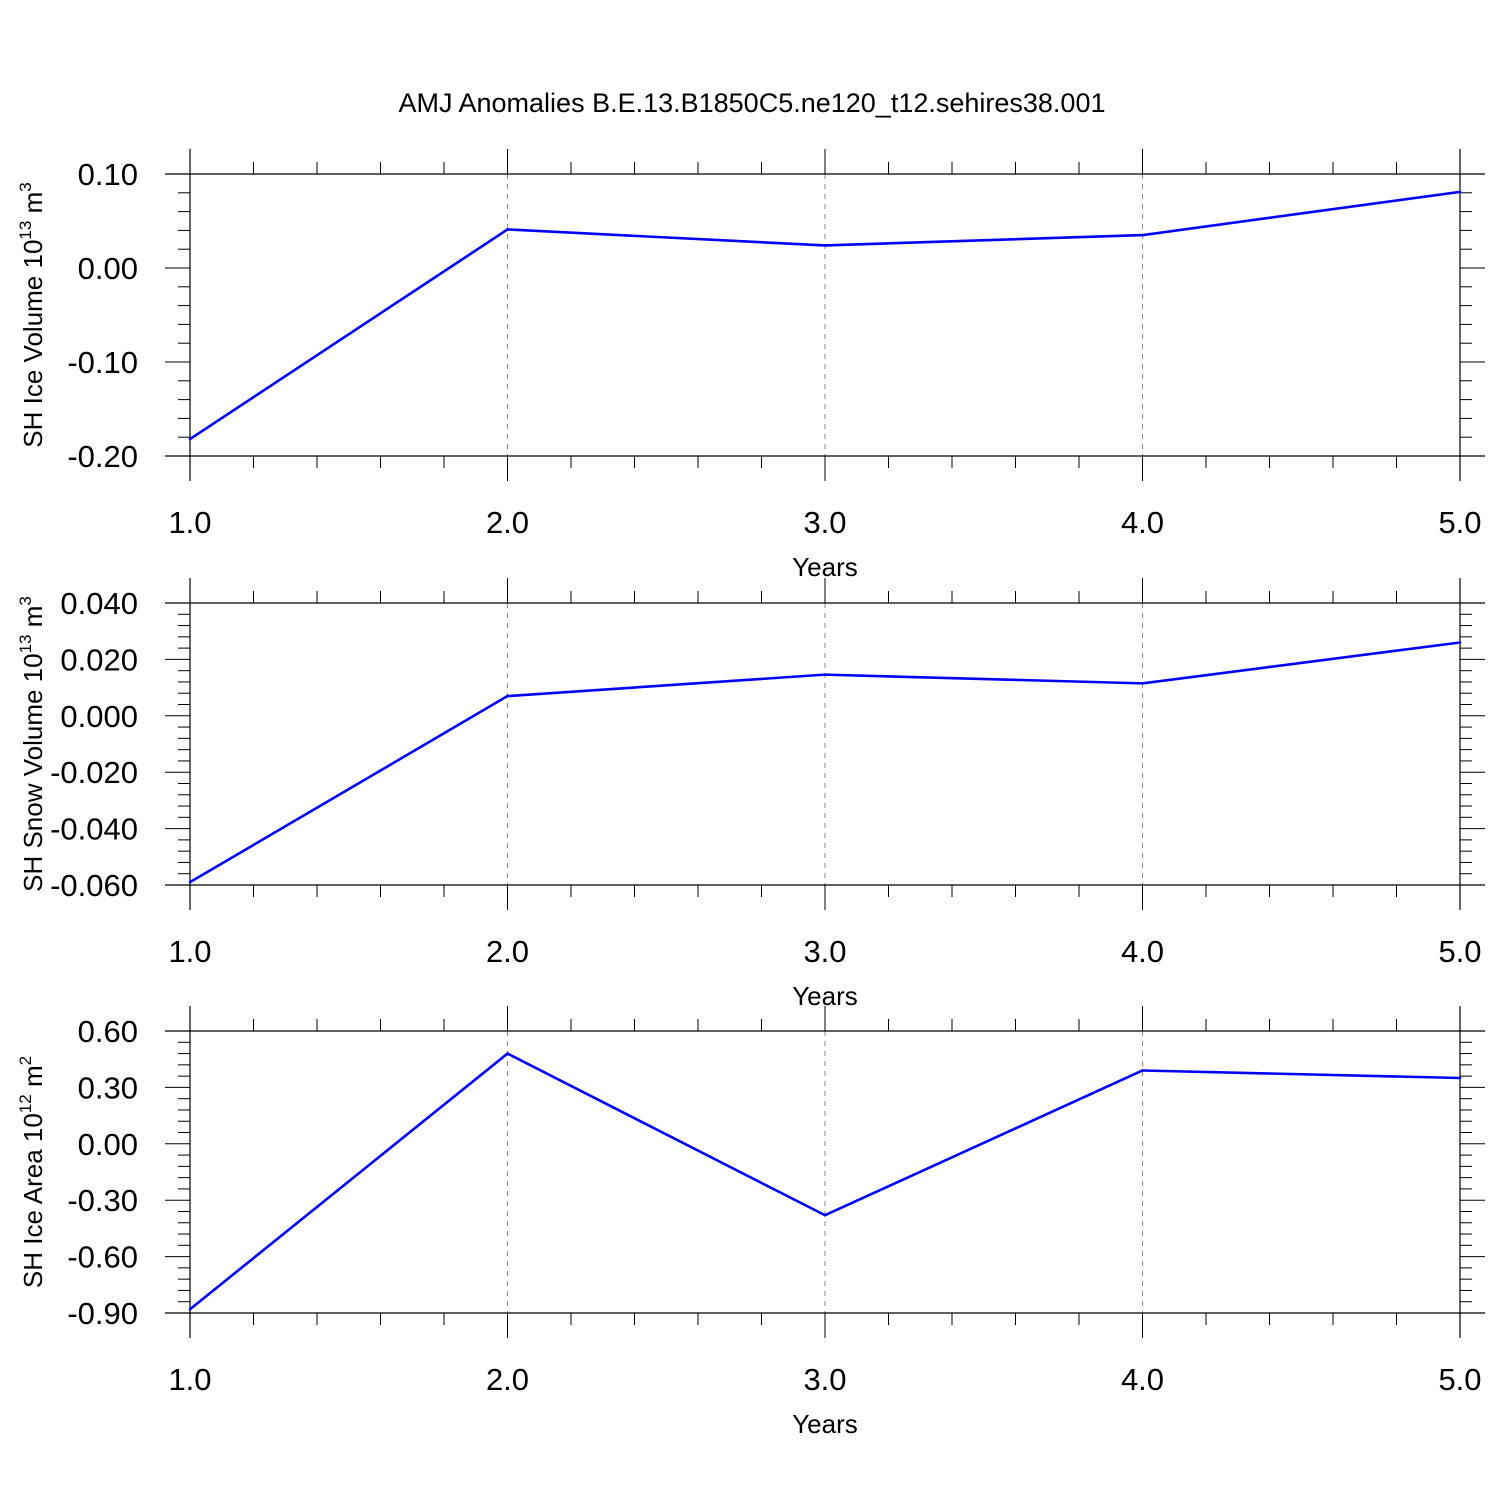 The image size is (1500, 1500). I want to click on y-tick-label: -0.60, so click(102, 1257).